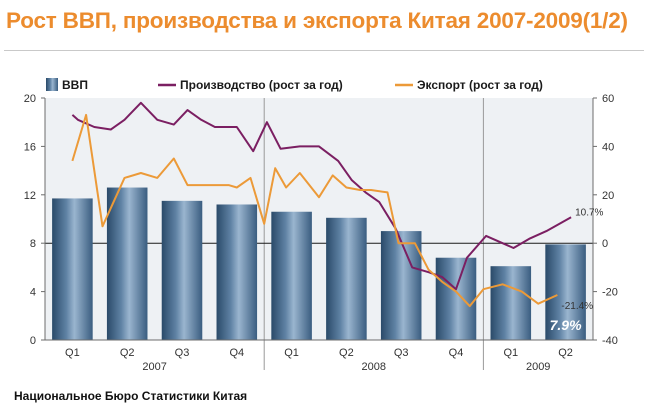 The height and width of the screenshot is (409, 650). What do you see at coordinates (30, 196) in the screenshot?
I see `left-tick-label-12: 12` at bounding box center [30, 196].